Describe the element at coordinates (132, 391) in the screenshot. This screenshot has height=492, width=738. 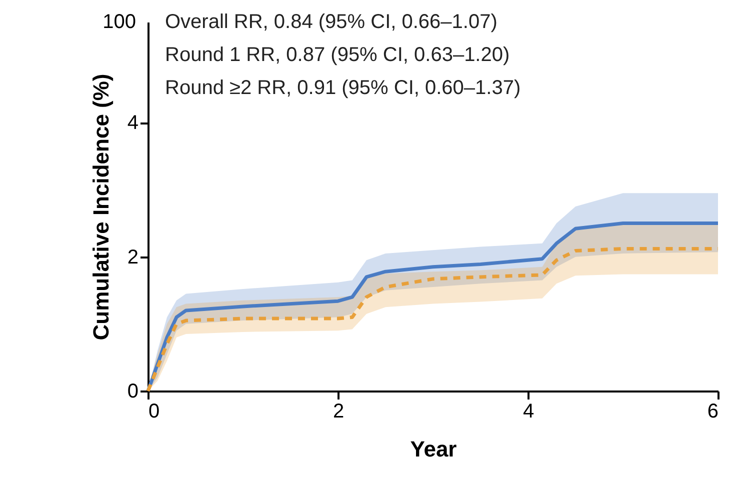
I see `y-tick-label: 0` at that location.